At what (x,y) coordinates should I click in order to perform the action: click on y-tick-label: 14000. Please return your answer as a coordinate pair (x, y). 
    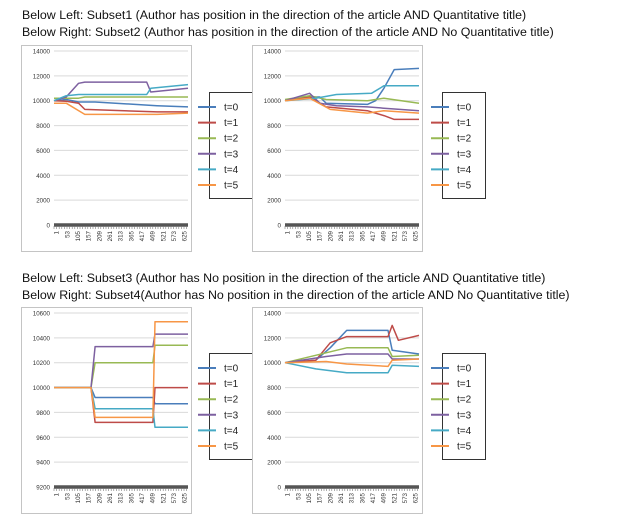
    Looking at the image, I should click on (273, 314).